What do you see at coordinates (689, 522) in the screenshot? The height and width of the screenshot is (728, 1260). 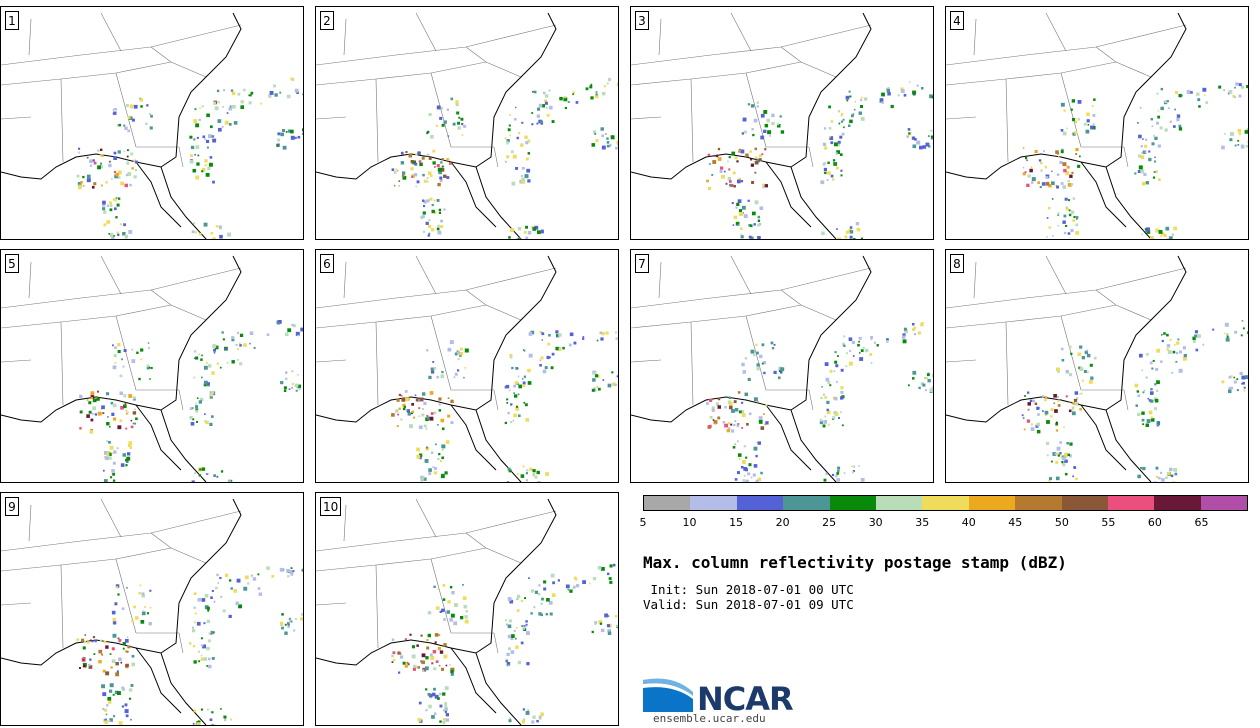 I see `colorbar-tick: 10` at bounding box center [689, 522].